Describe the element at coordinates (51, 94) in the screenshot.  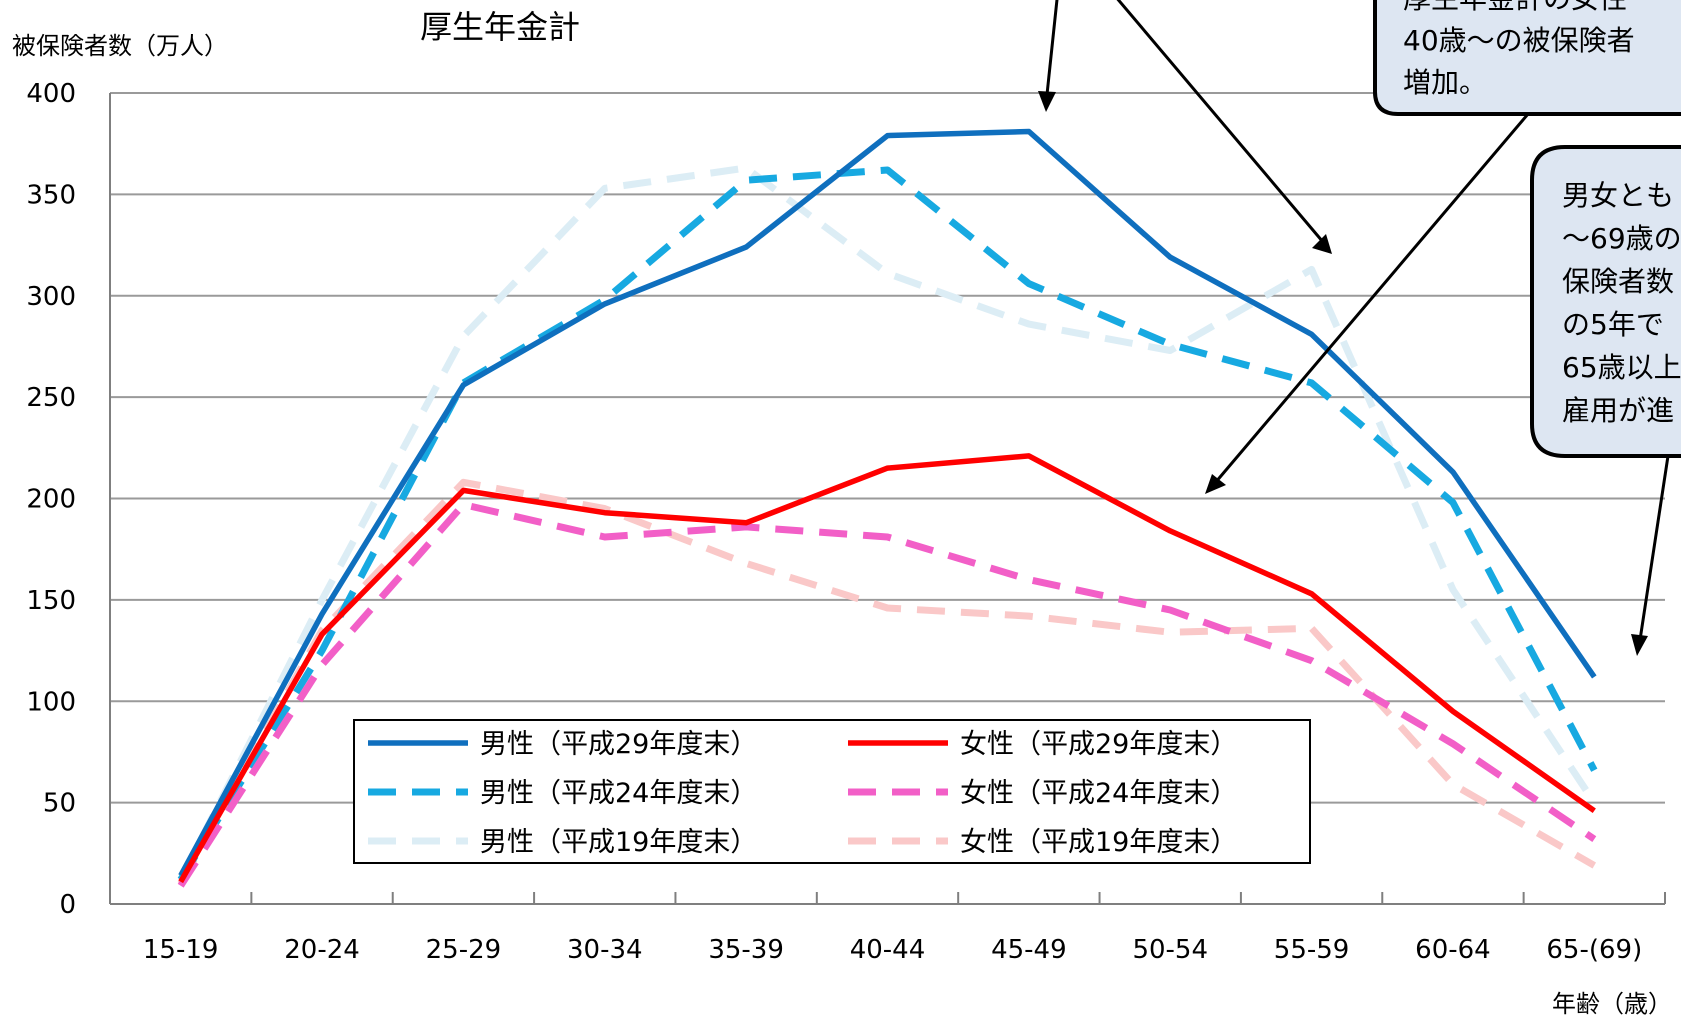
I see `y-tick-label: 400` at that location.